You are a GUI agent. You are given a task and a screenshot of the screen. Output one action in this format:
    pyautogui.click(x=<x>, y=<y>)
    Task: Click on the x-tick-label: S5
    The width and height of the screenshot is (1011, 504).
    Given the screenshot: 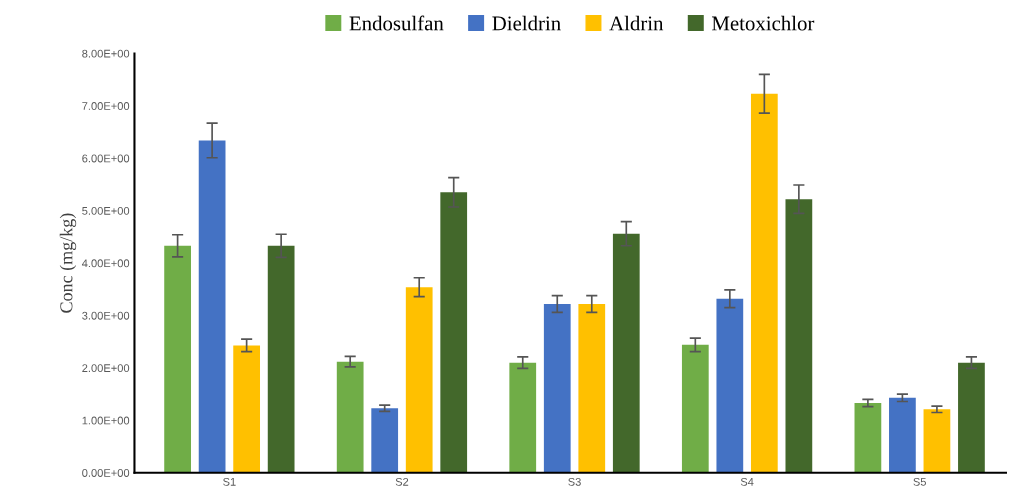 What is the action you would take?
    pyautogui.click(x=919, y=481)
    